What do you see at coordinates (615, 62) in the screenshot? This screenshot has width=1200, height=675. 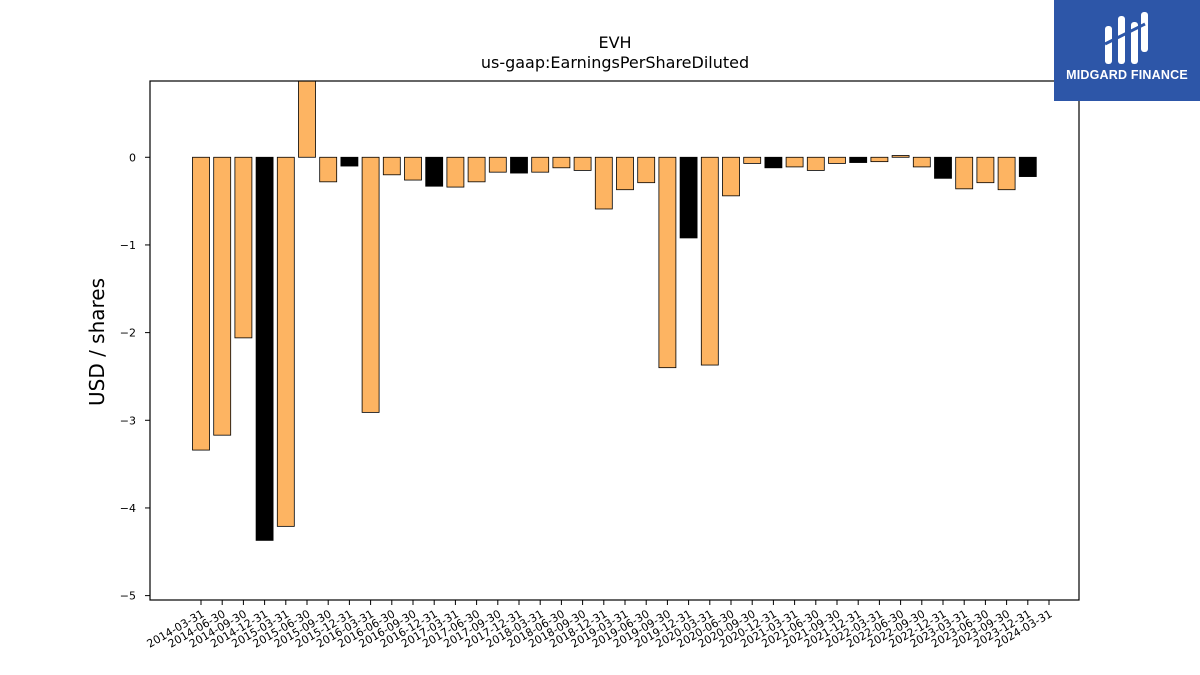 I see `chart-subtitle: us-gaap:EarningsPerShareDiluted` at bounding box center [615, 62].